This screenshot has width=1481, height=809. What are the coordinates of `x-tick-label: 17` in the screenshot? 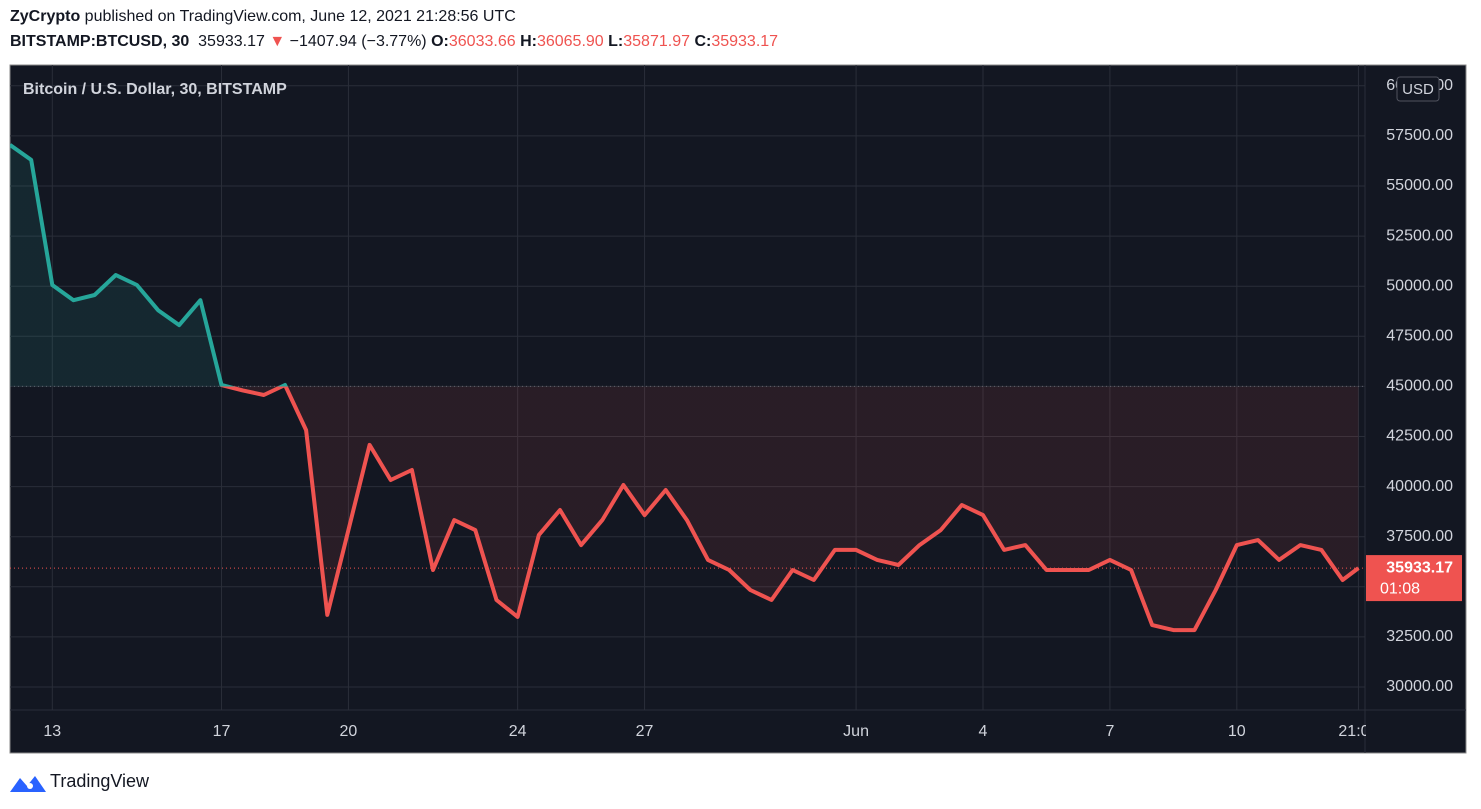 It's located at (222, 731).